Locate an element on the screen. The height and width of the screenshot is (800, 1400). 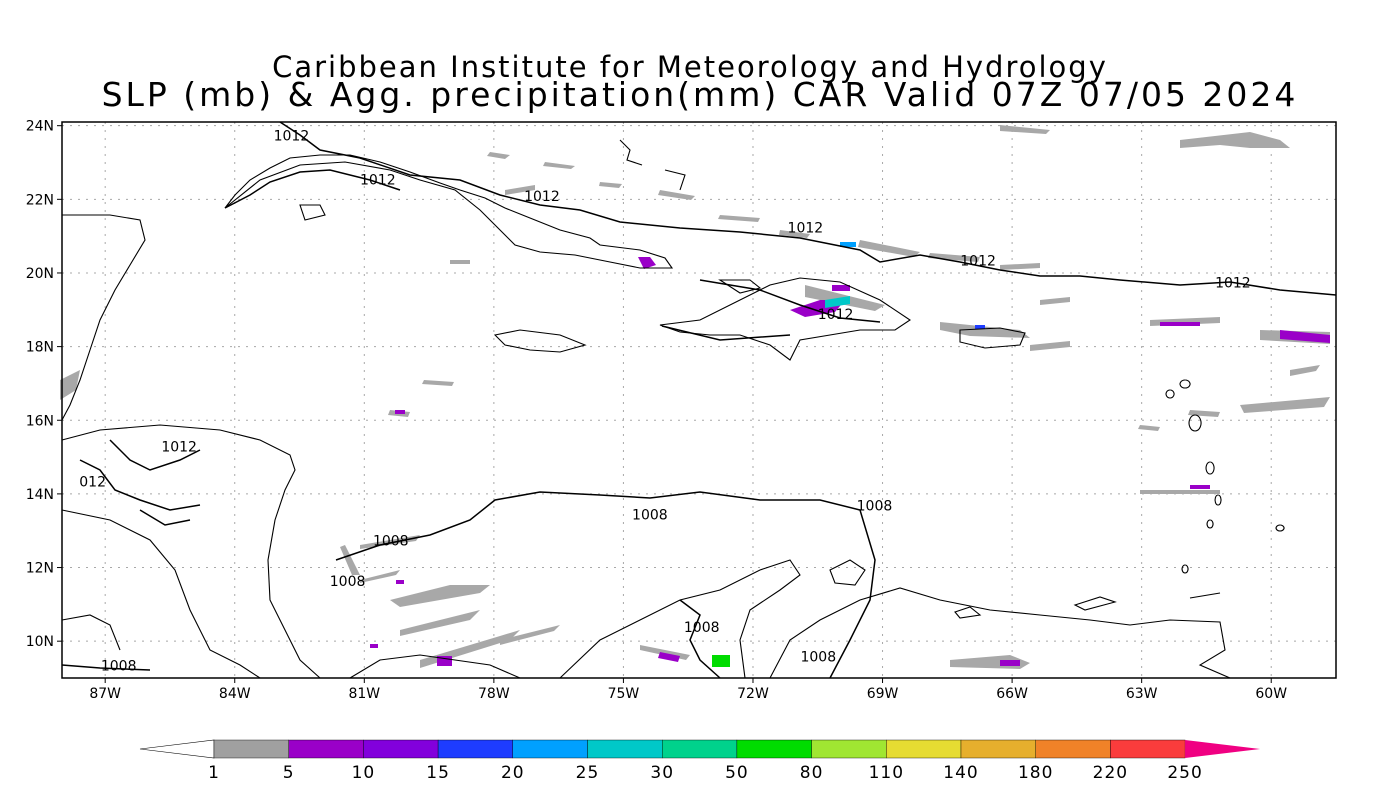
longitude-axis: 87W 84W 81W 78W 75W 72W 69W 66W 63W 60W is located at coordinates (688, 690).